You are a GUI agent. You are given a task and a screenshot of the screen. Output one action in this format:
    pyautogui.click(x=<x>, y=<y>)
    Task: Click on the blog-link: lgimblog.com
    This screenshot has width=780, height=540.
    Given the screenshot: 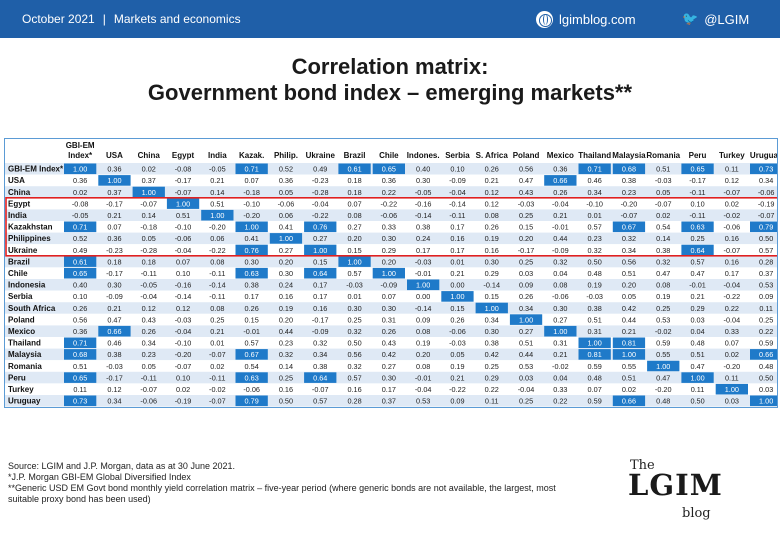 What is the action you would take?
    pyautogui.click(x=586, y=19)
    